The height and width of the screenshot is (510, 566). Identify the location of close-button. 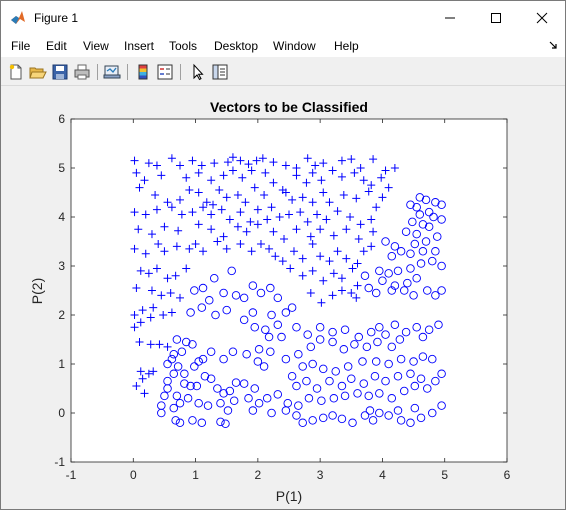
(542, 18).